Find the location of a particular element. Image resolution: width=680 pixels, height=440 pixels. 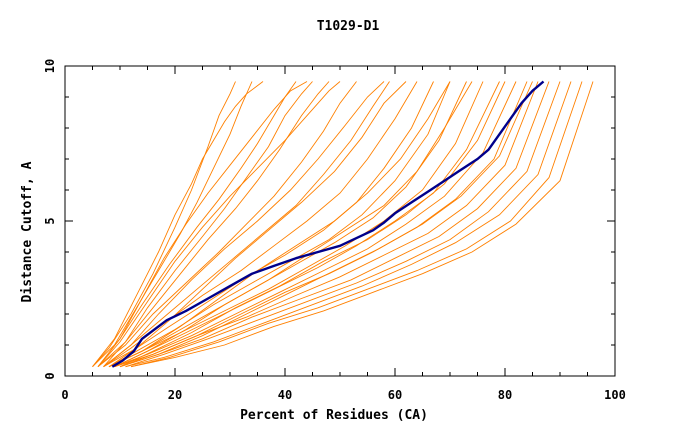

y-tick-label: 10 is located at coordinates (50, 66).